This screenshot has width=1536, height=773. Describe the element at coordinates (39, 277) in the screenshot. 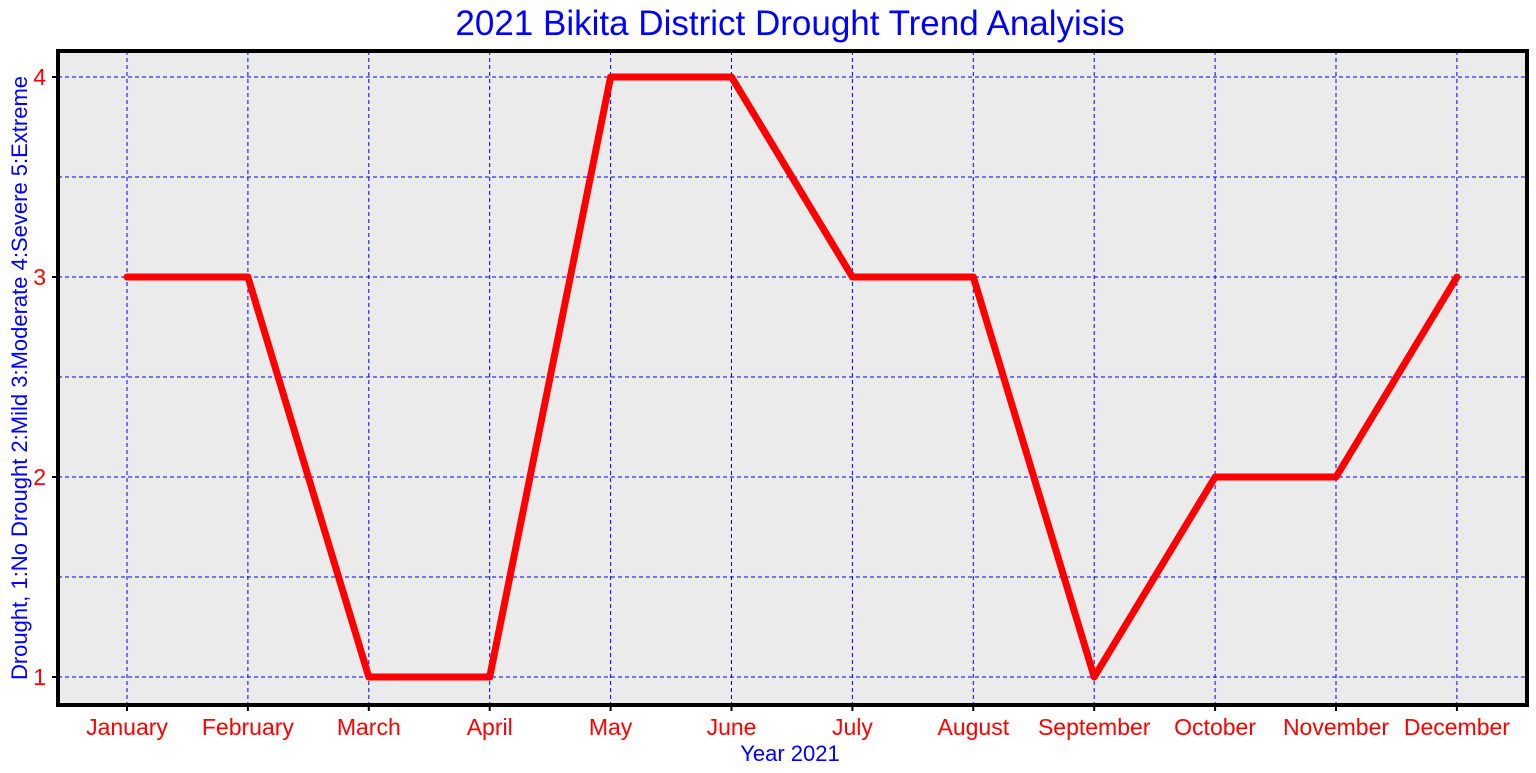

I see `y-tick-label: 3` at that location.